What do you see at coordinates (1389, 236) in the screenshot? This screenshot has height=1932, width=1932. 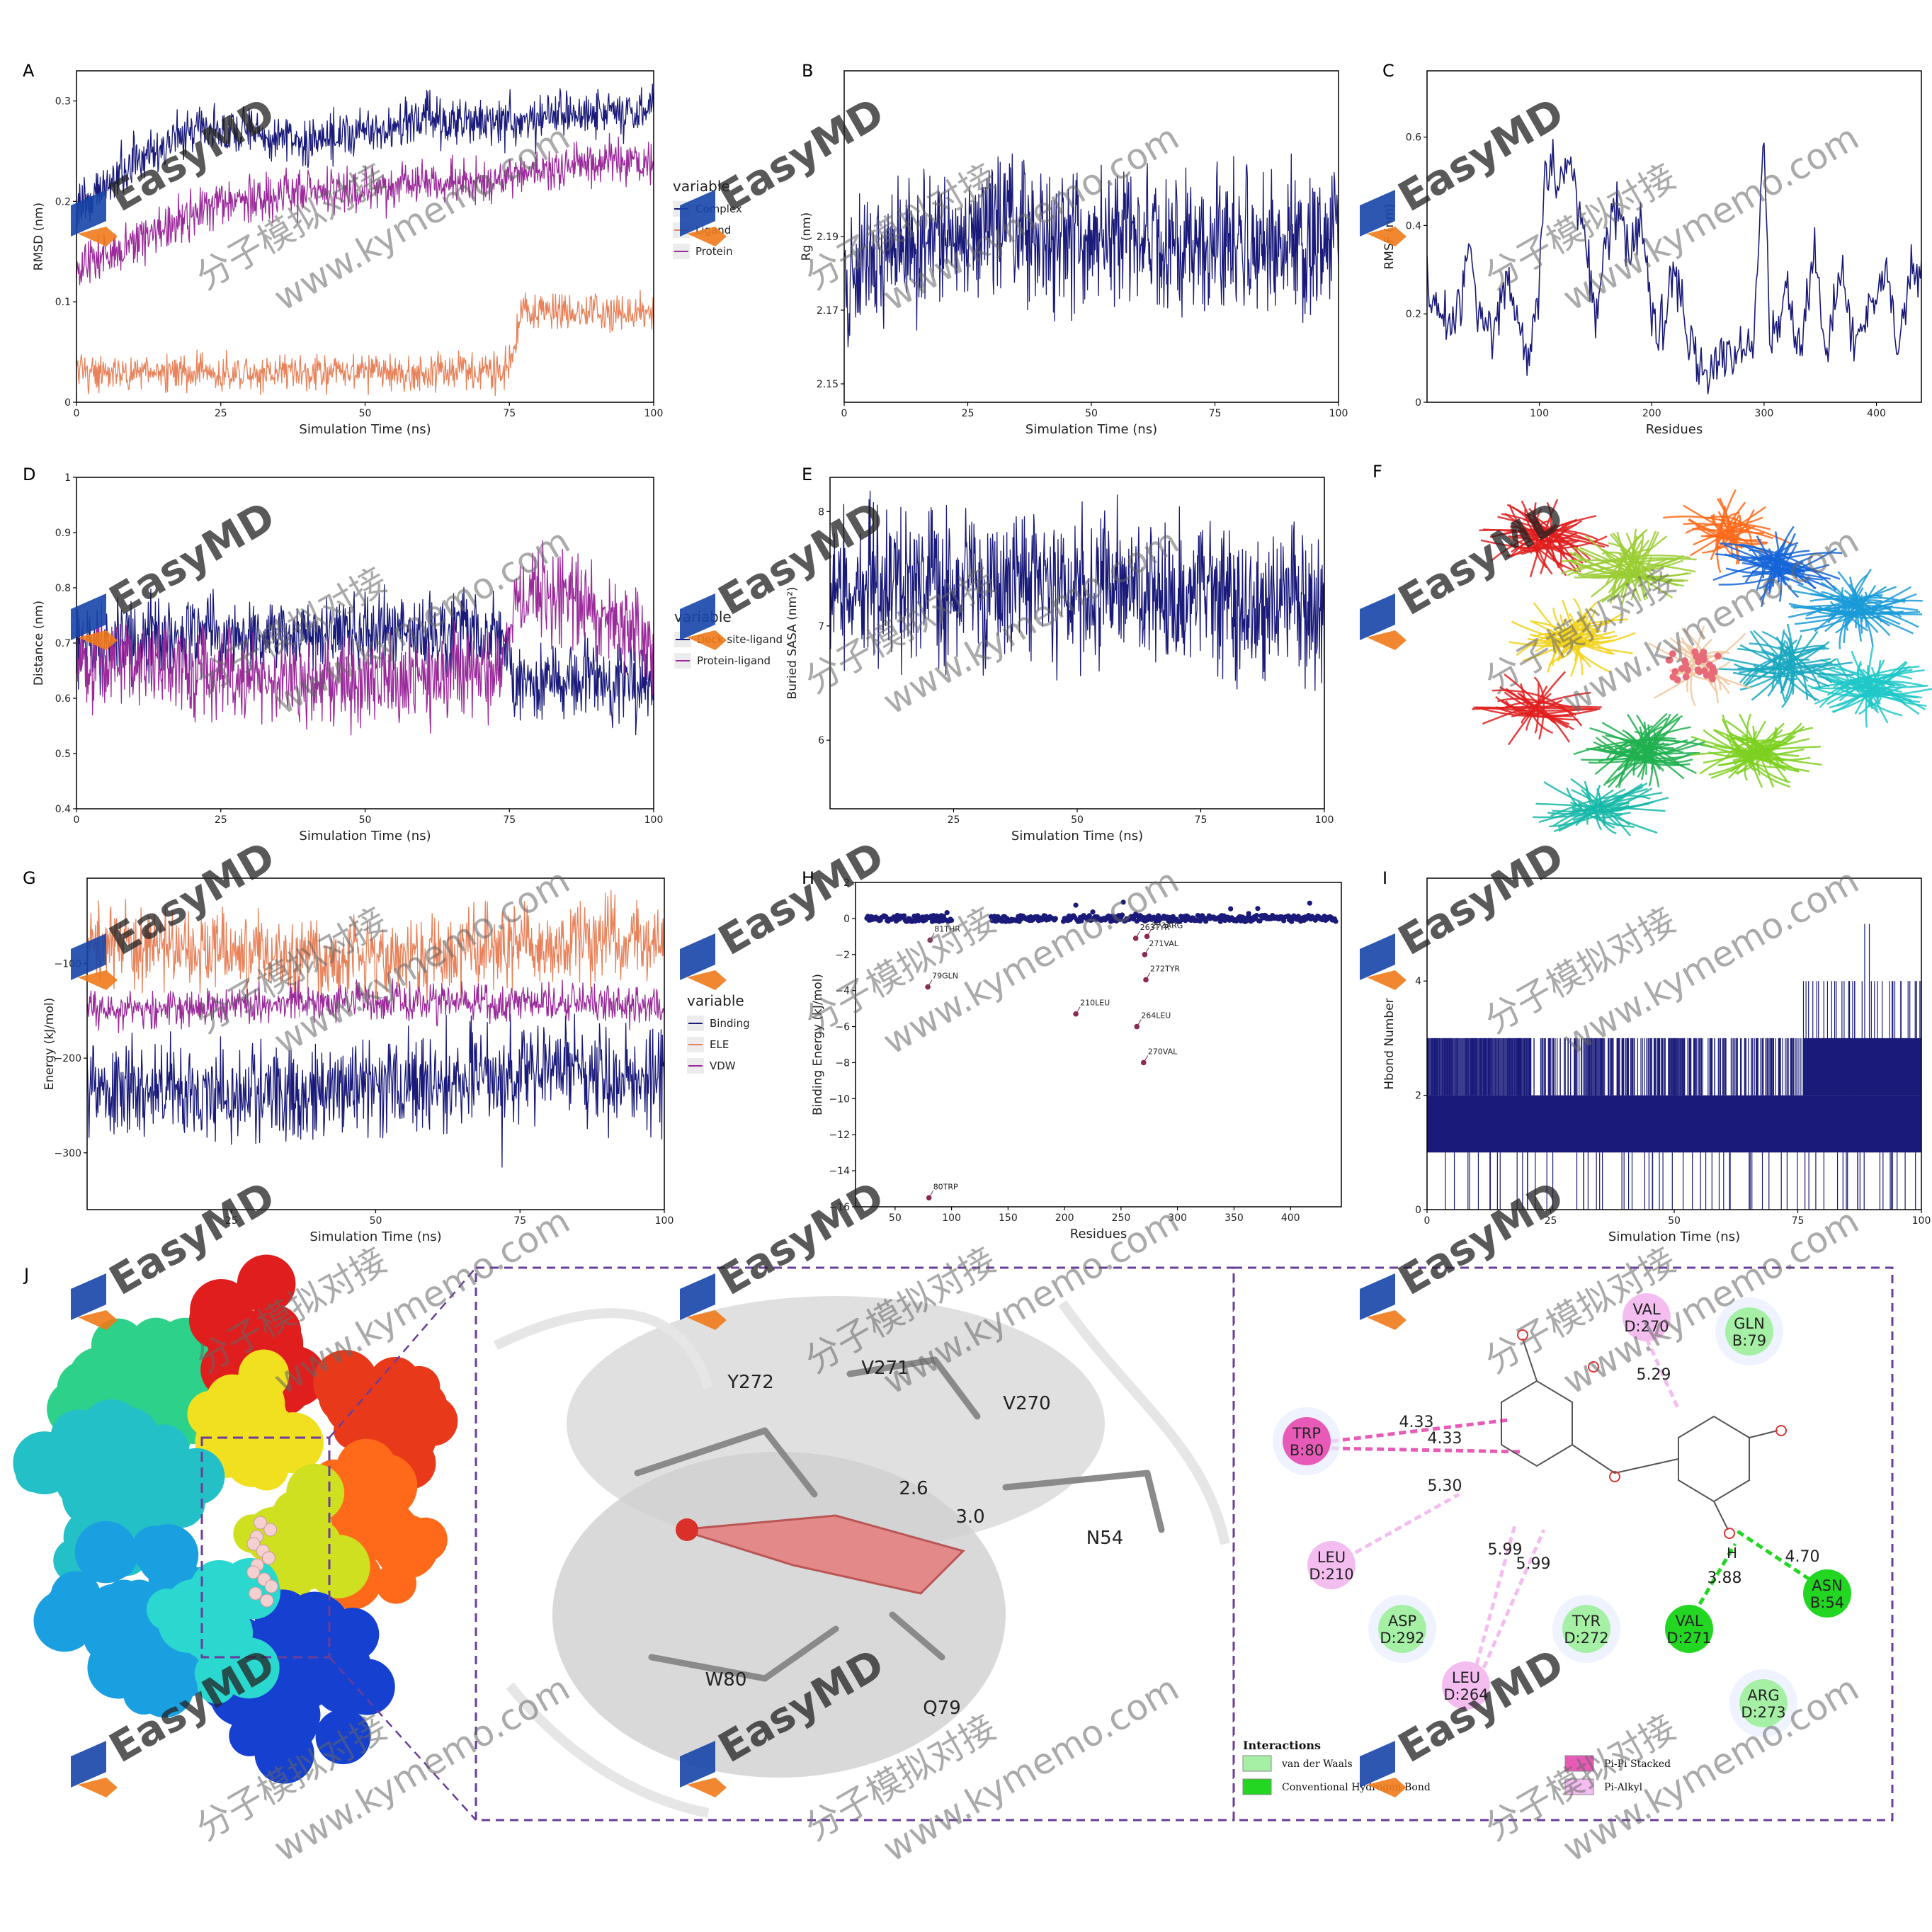 I see `y-axis-label: RMSF (nm)` at bounding box center [1389, 236].